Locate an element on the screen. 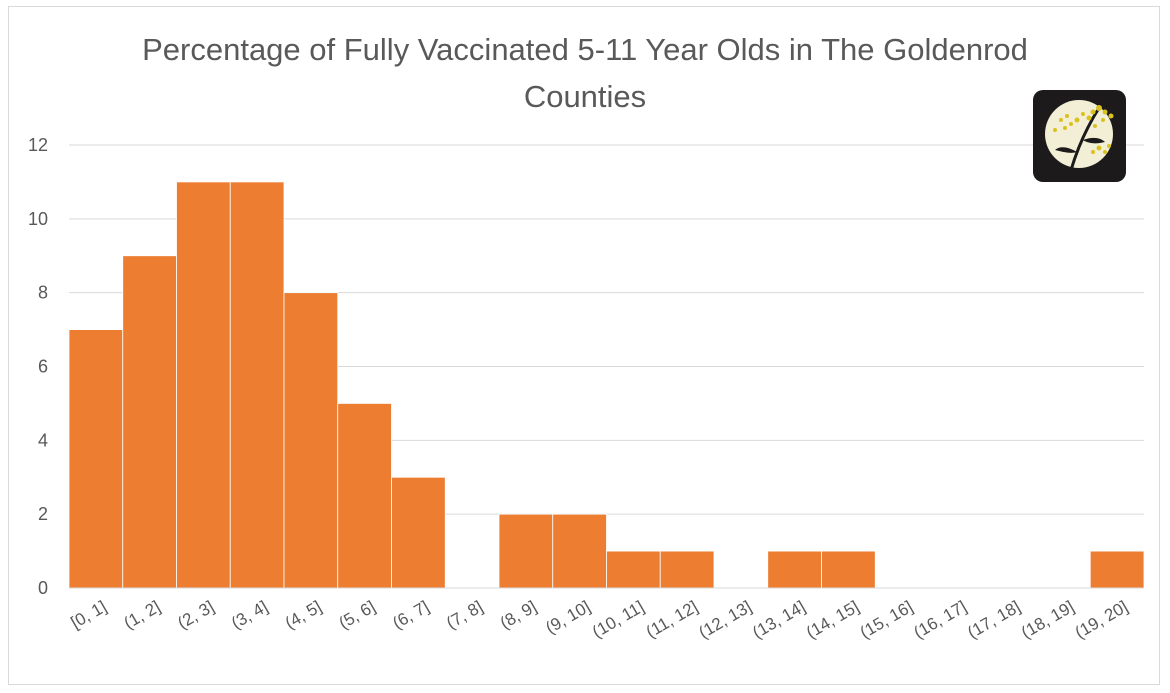  y-tick-label: 4 is located at coordinates (43, 440).